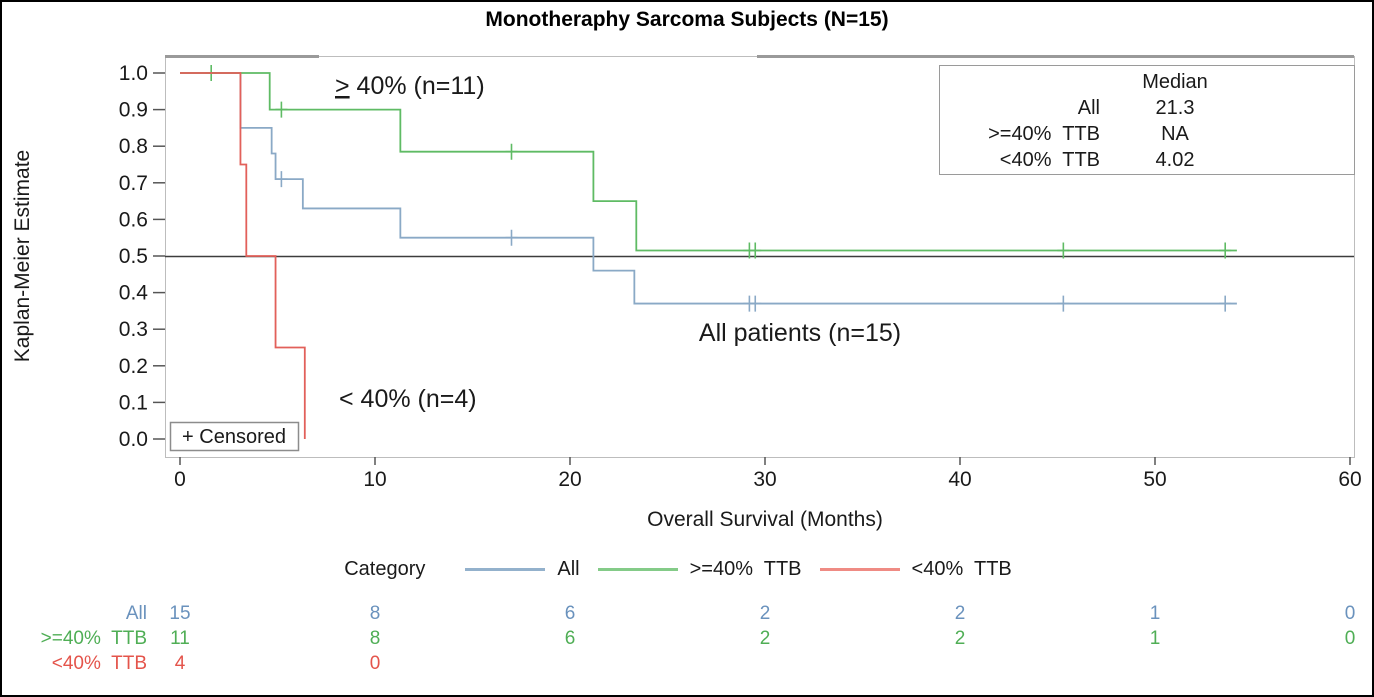 This screenshot has width=1374, height=697. Describe the element at coordinates (385, 569) in the screenshot. I see `legend-title: Category` at that location.